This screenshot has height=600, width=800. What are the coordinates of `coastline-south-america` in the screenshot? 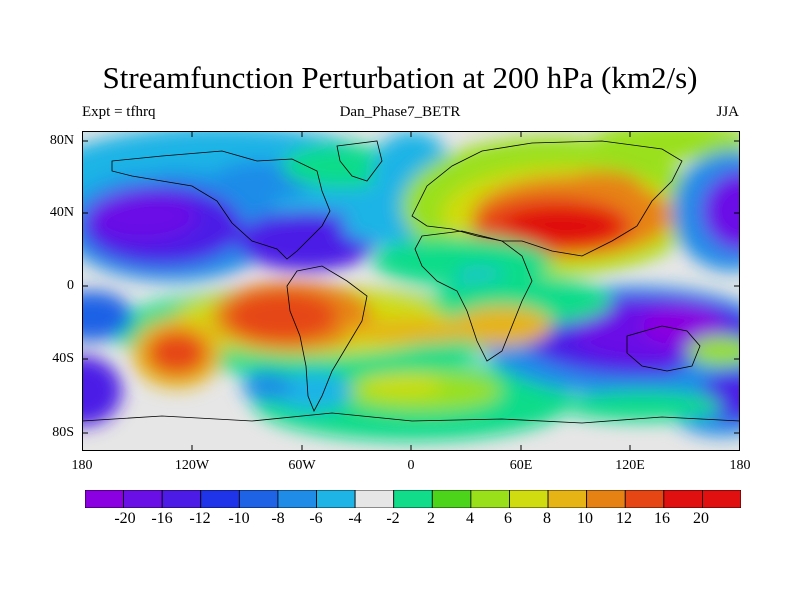 It's located at (327, 338).